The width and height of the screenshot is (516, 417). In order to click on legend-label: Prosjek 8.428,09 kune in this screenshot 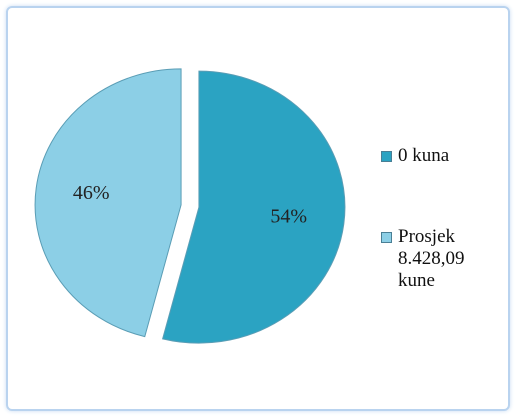, I will do `click(431, 258)`.